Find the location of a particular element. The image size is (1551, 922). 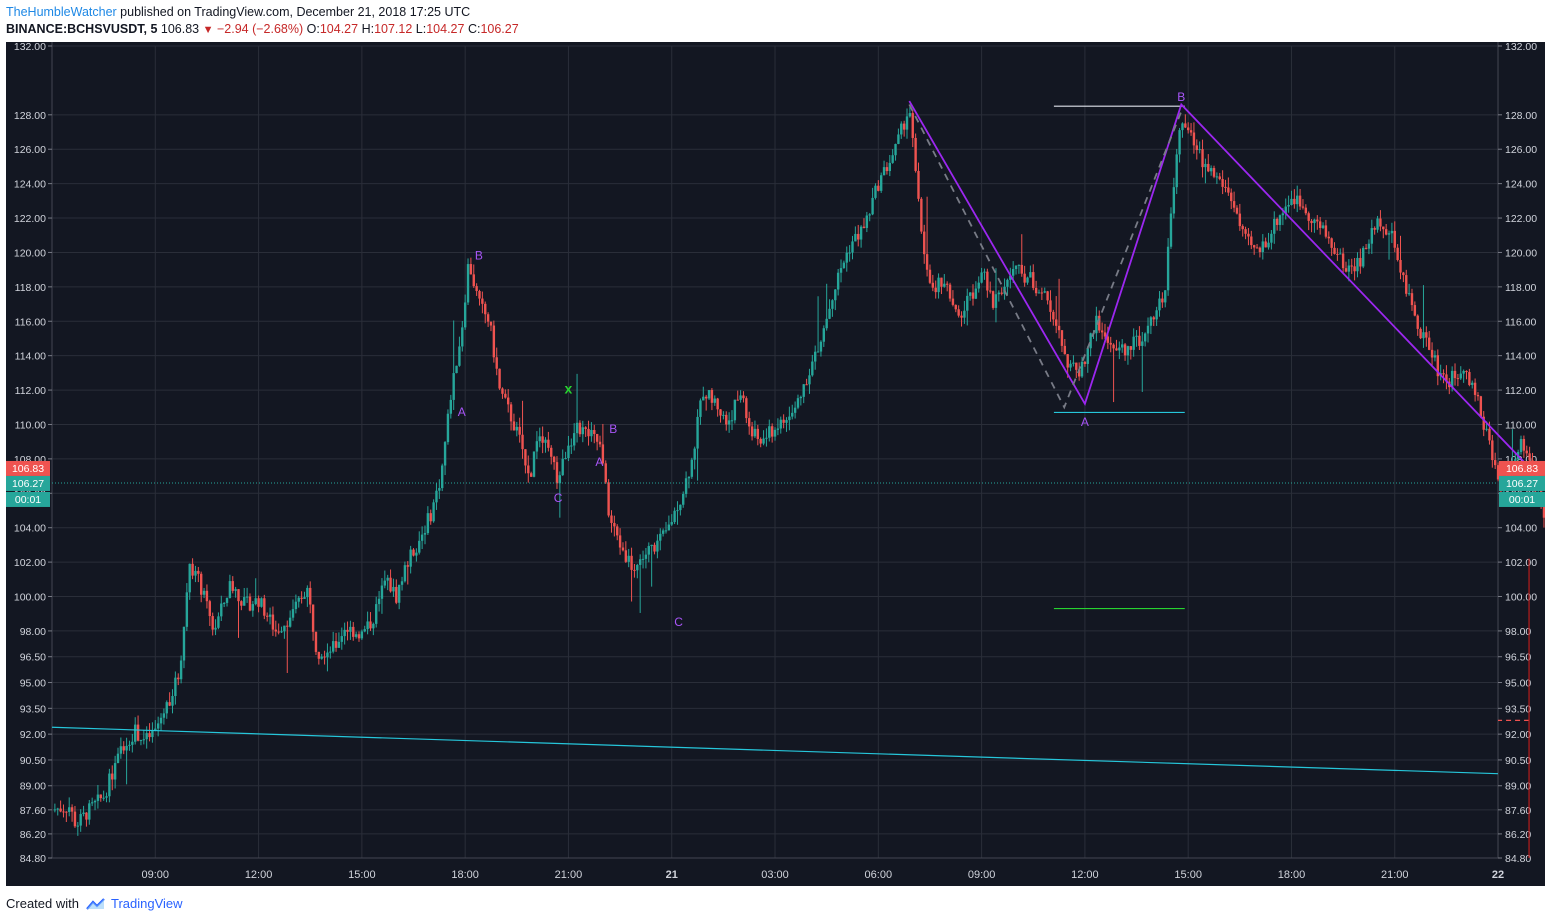

y-tick-label-right: 95.00 is located at coordinates (1518, 684).